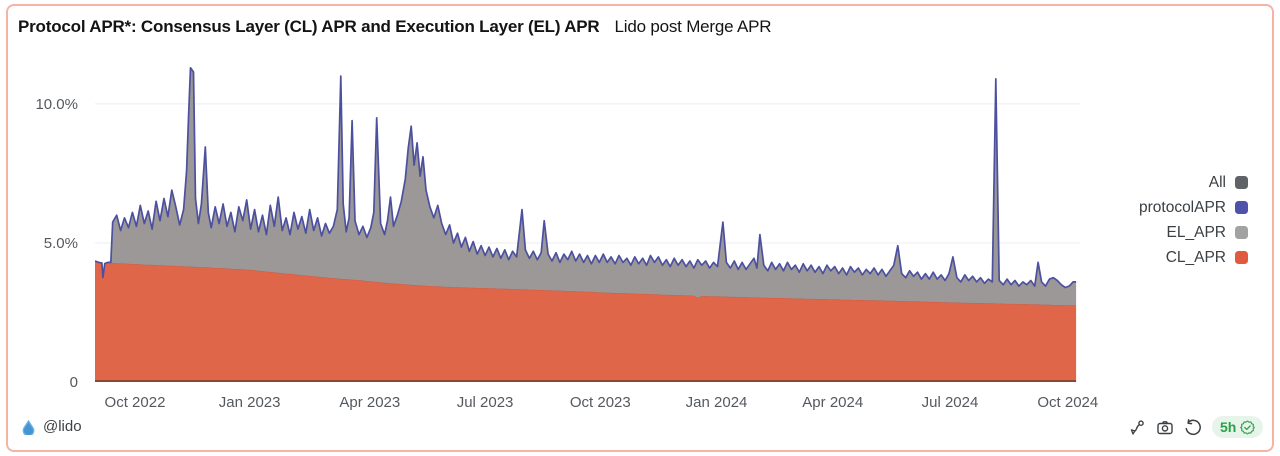  I want to click on camera-icon, so click(1165, 428).